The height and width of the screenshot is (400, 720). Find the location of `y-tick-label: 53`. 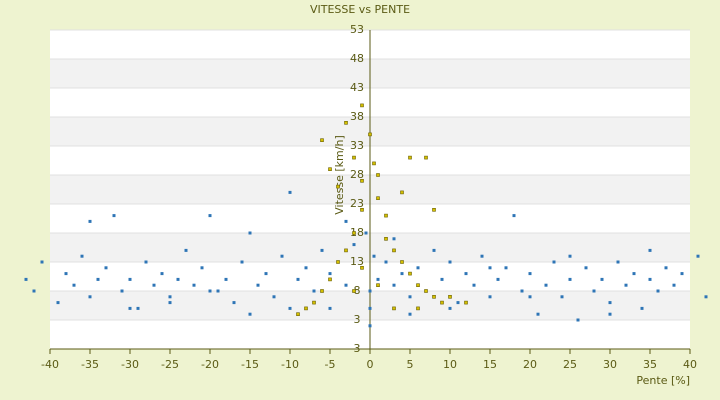

y-tick-label: 53 is located at coordinates (357, 29).